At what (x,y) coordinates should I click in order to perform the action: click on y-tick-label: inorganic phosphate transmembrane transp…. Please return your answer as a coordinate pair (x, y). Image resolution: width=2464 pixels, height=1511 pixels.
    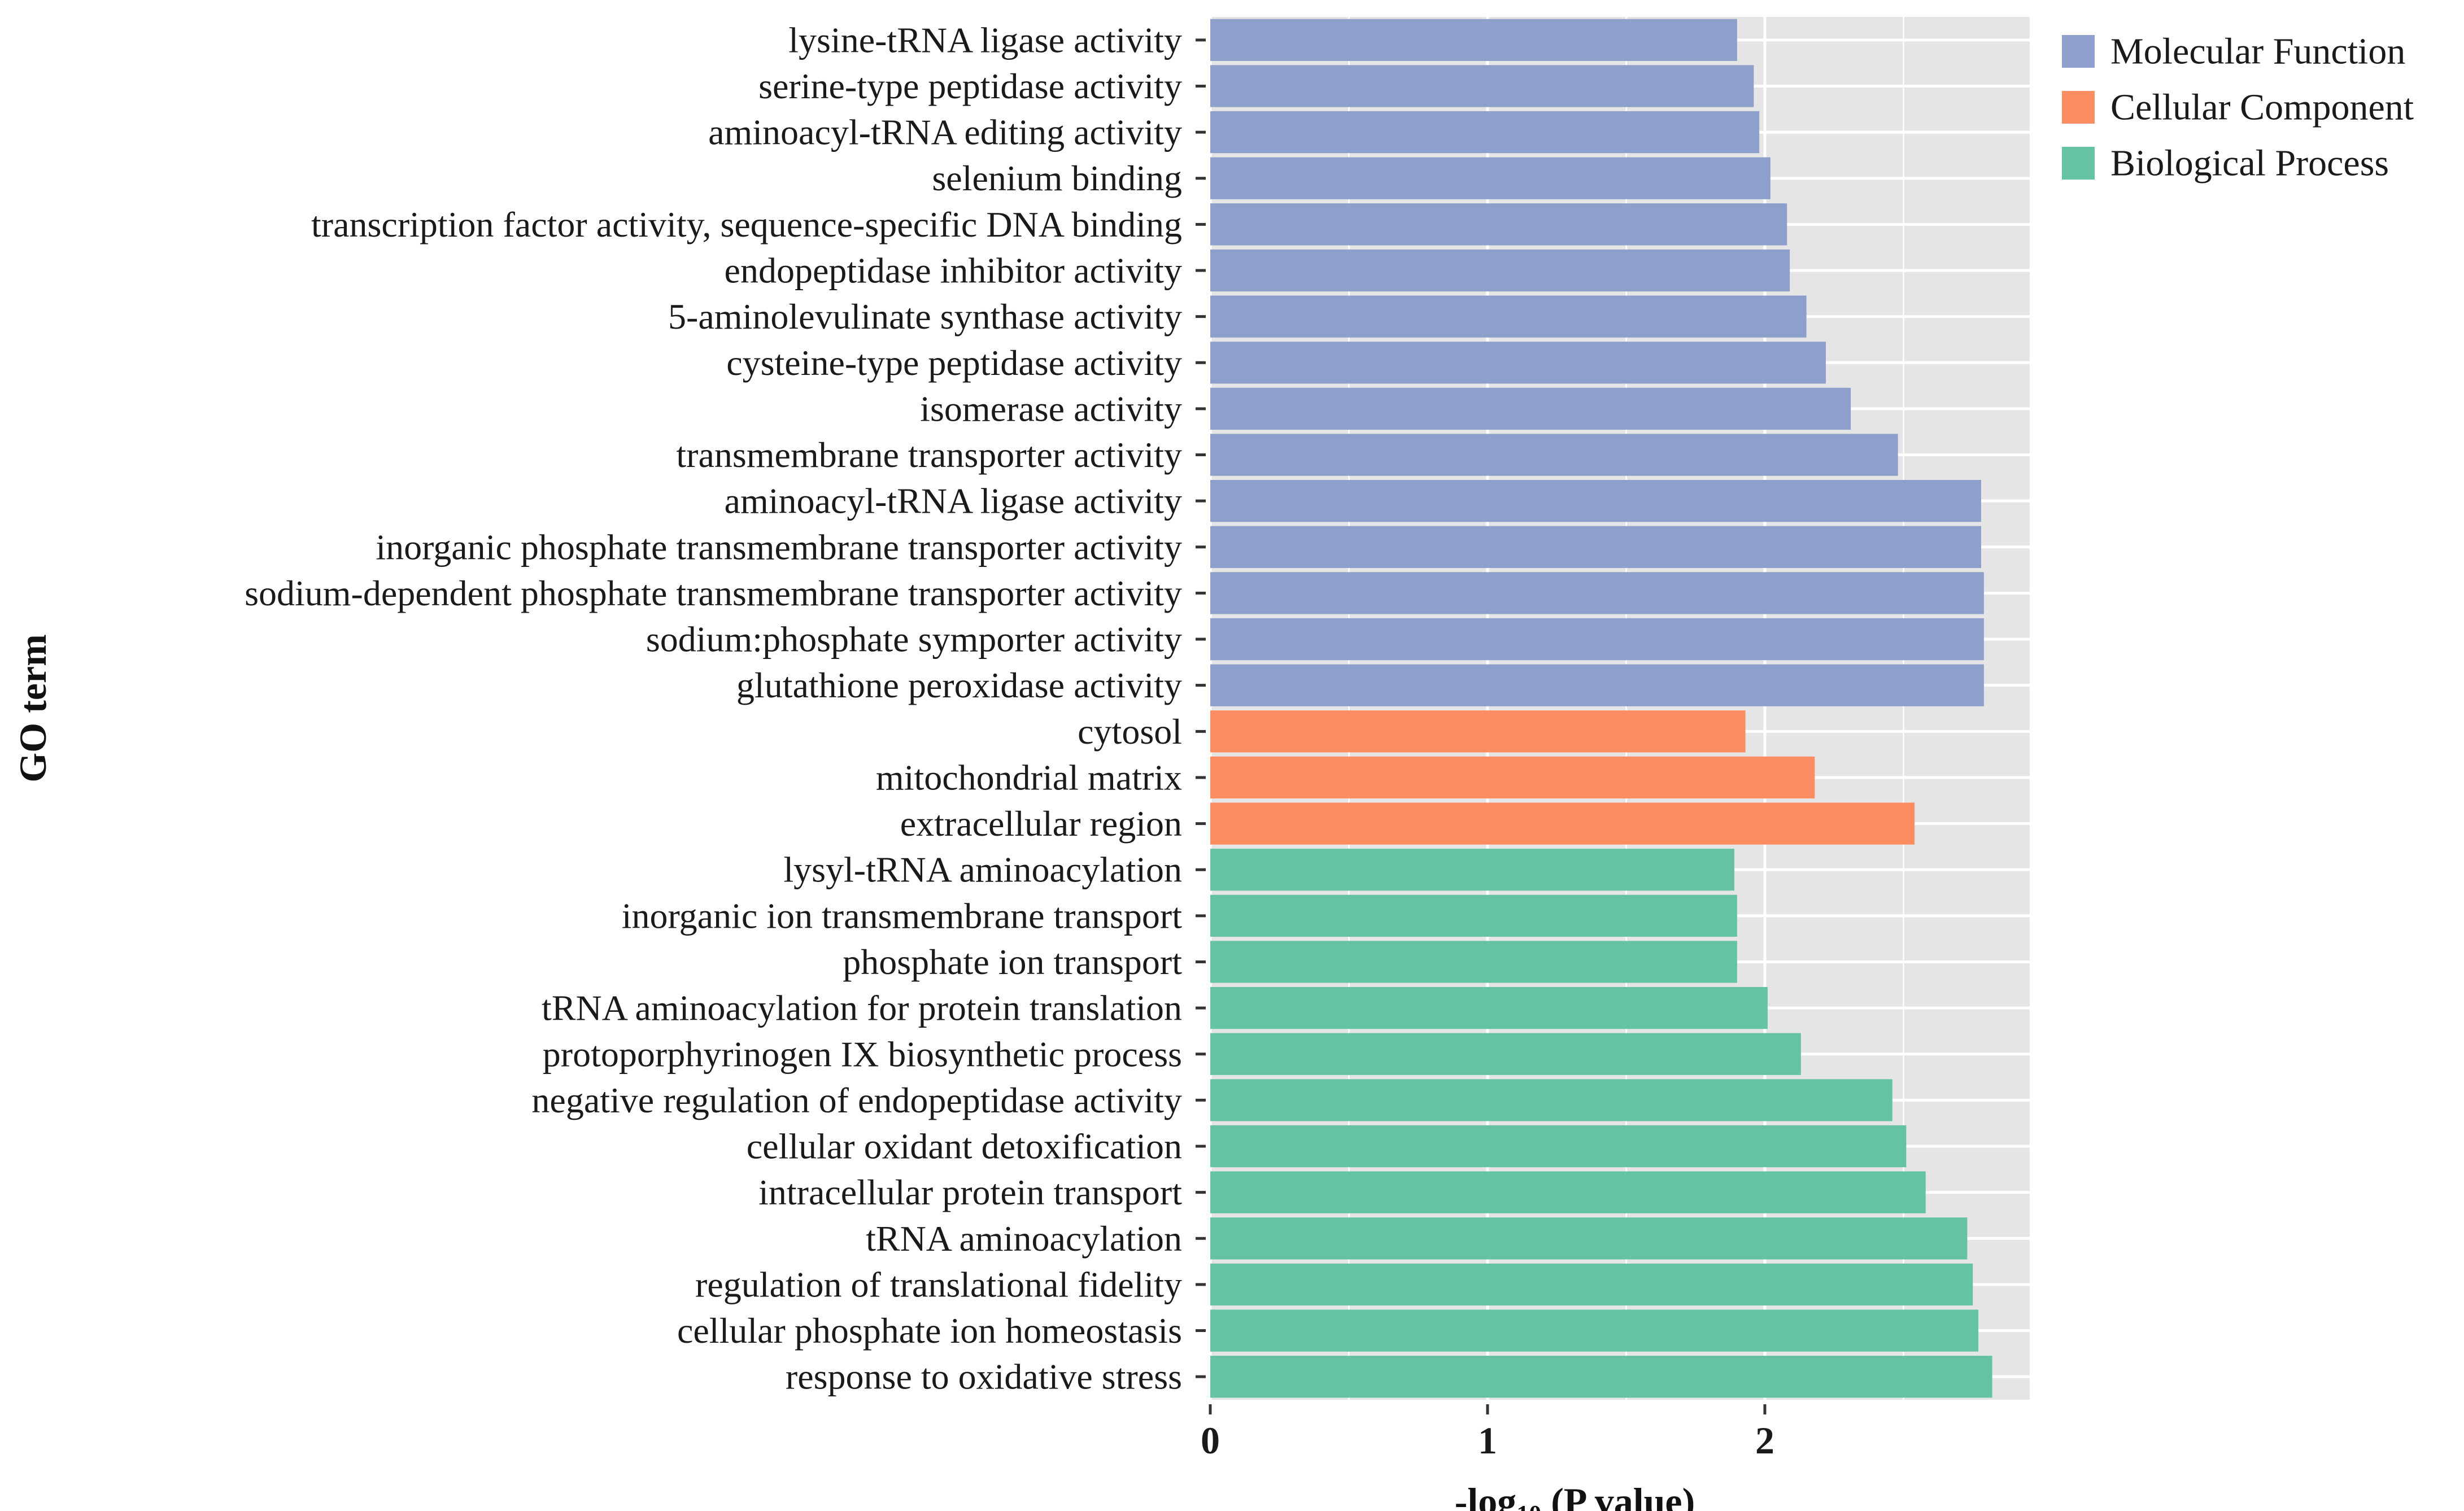
    Looking at the image, I should click on (779, 547).